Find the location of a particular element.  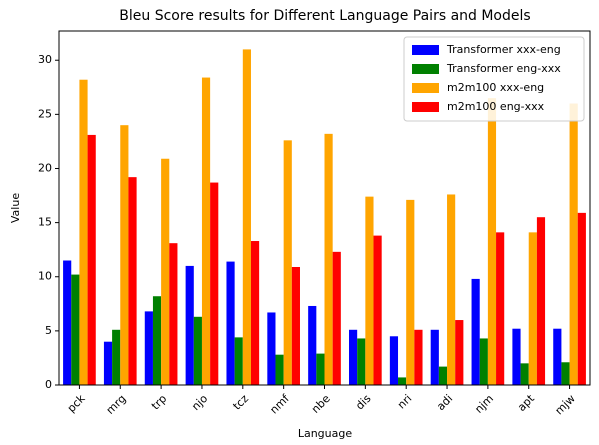

legend-box is located at coordinates (494, 79).